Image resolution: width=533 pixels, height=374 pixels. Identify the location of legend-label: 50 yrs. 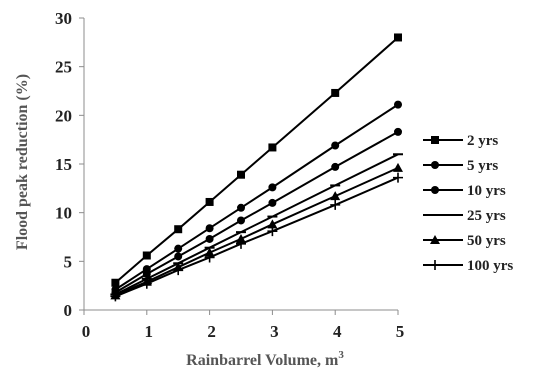
(486, 241).